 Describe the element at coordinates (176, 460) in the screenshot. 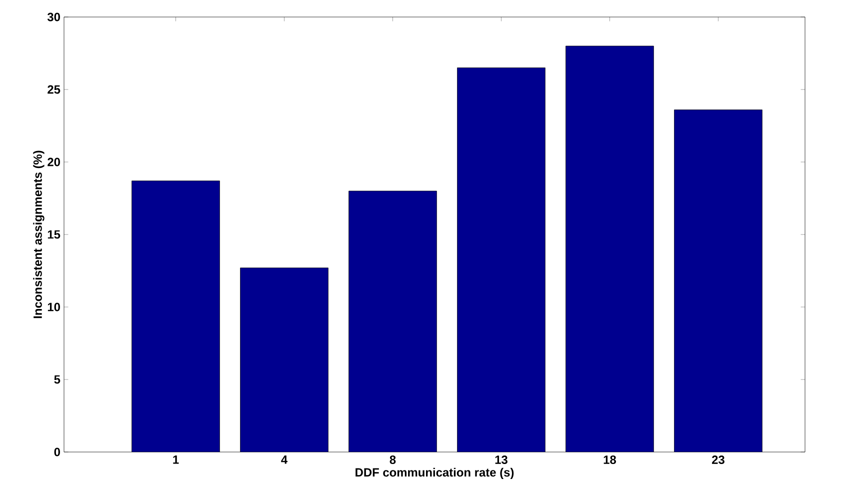

I see `x-tick-label: 1` at that location.